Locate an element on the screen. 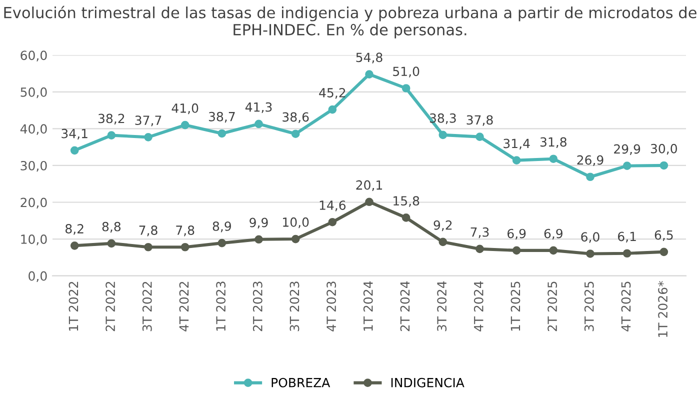 This screenshot has height=394, width=700. data-label: 9,2 is located at coordinates (443, 226).